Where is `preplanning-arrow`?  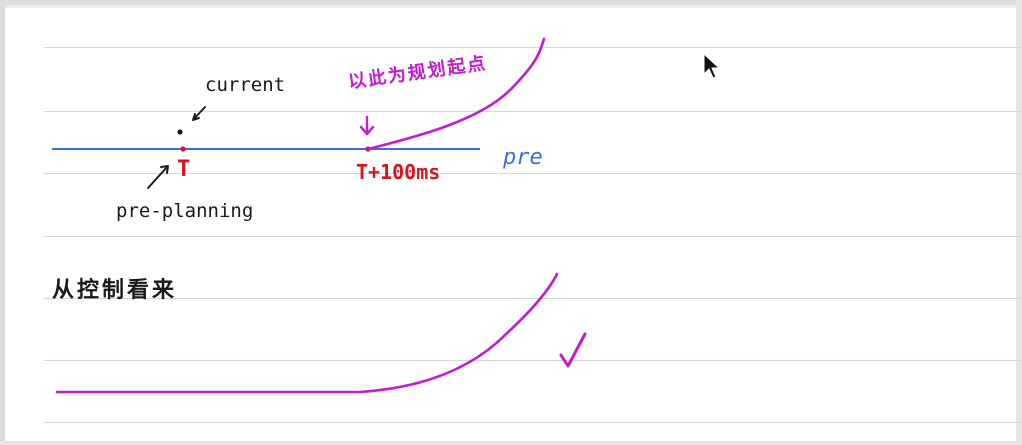 preplanning-arrow is located at coordinates (158, 177).